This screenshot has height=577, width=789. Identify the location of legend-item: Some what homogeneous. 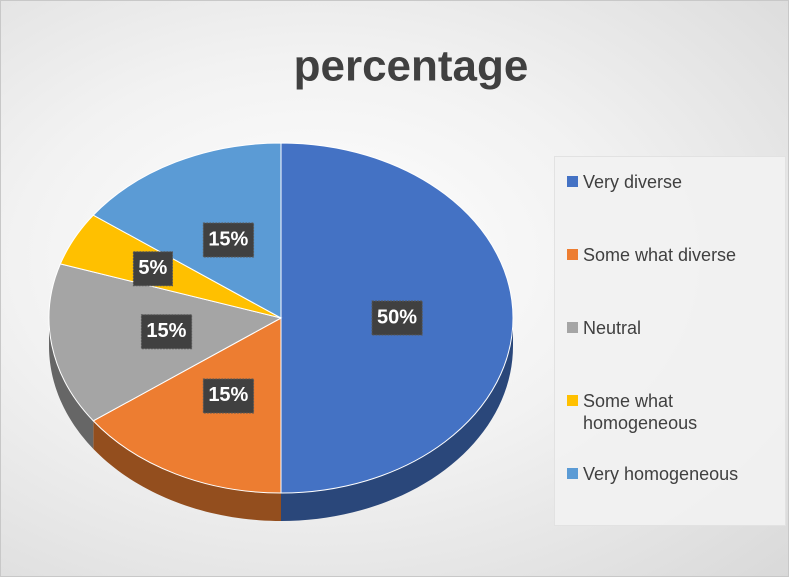
(676, 420).